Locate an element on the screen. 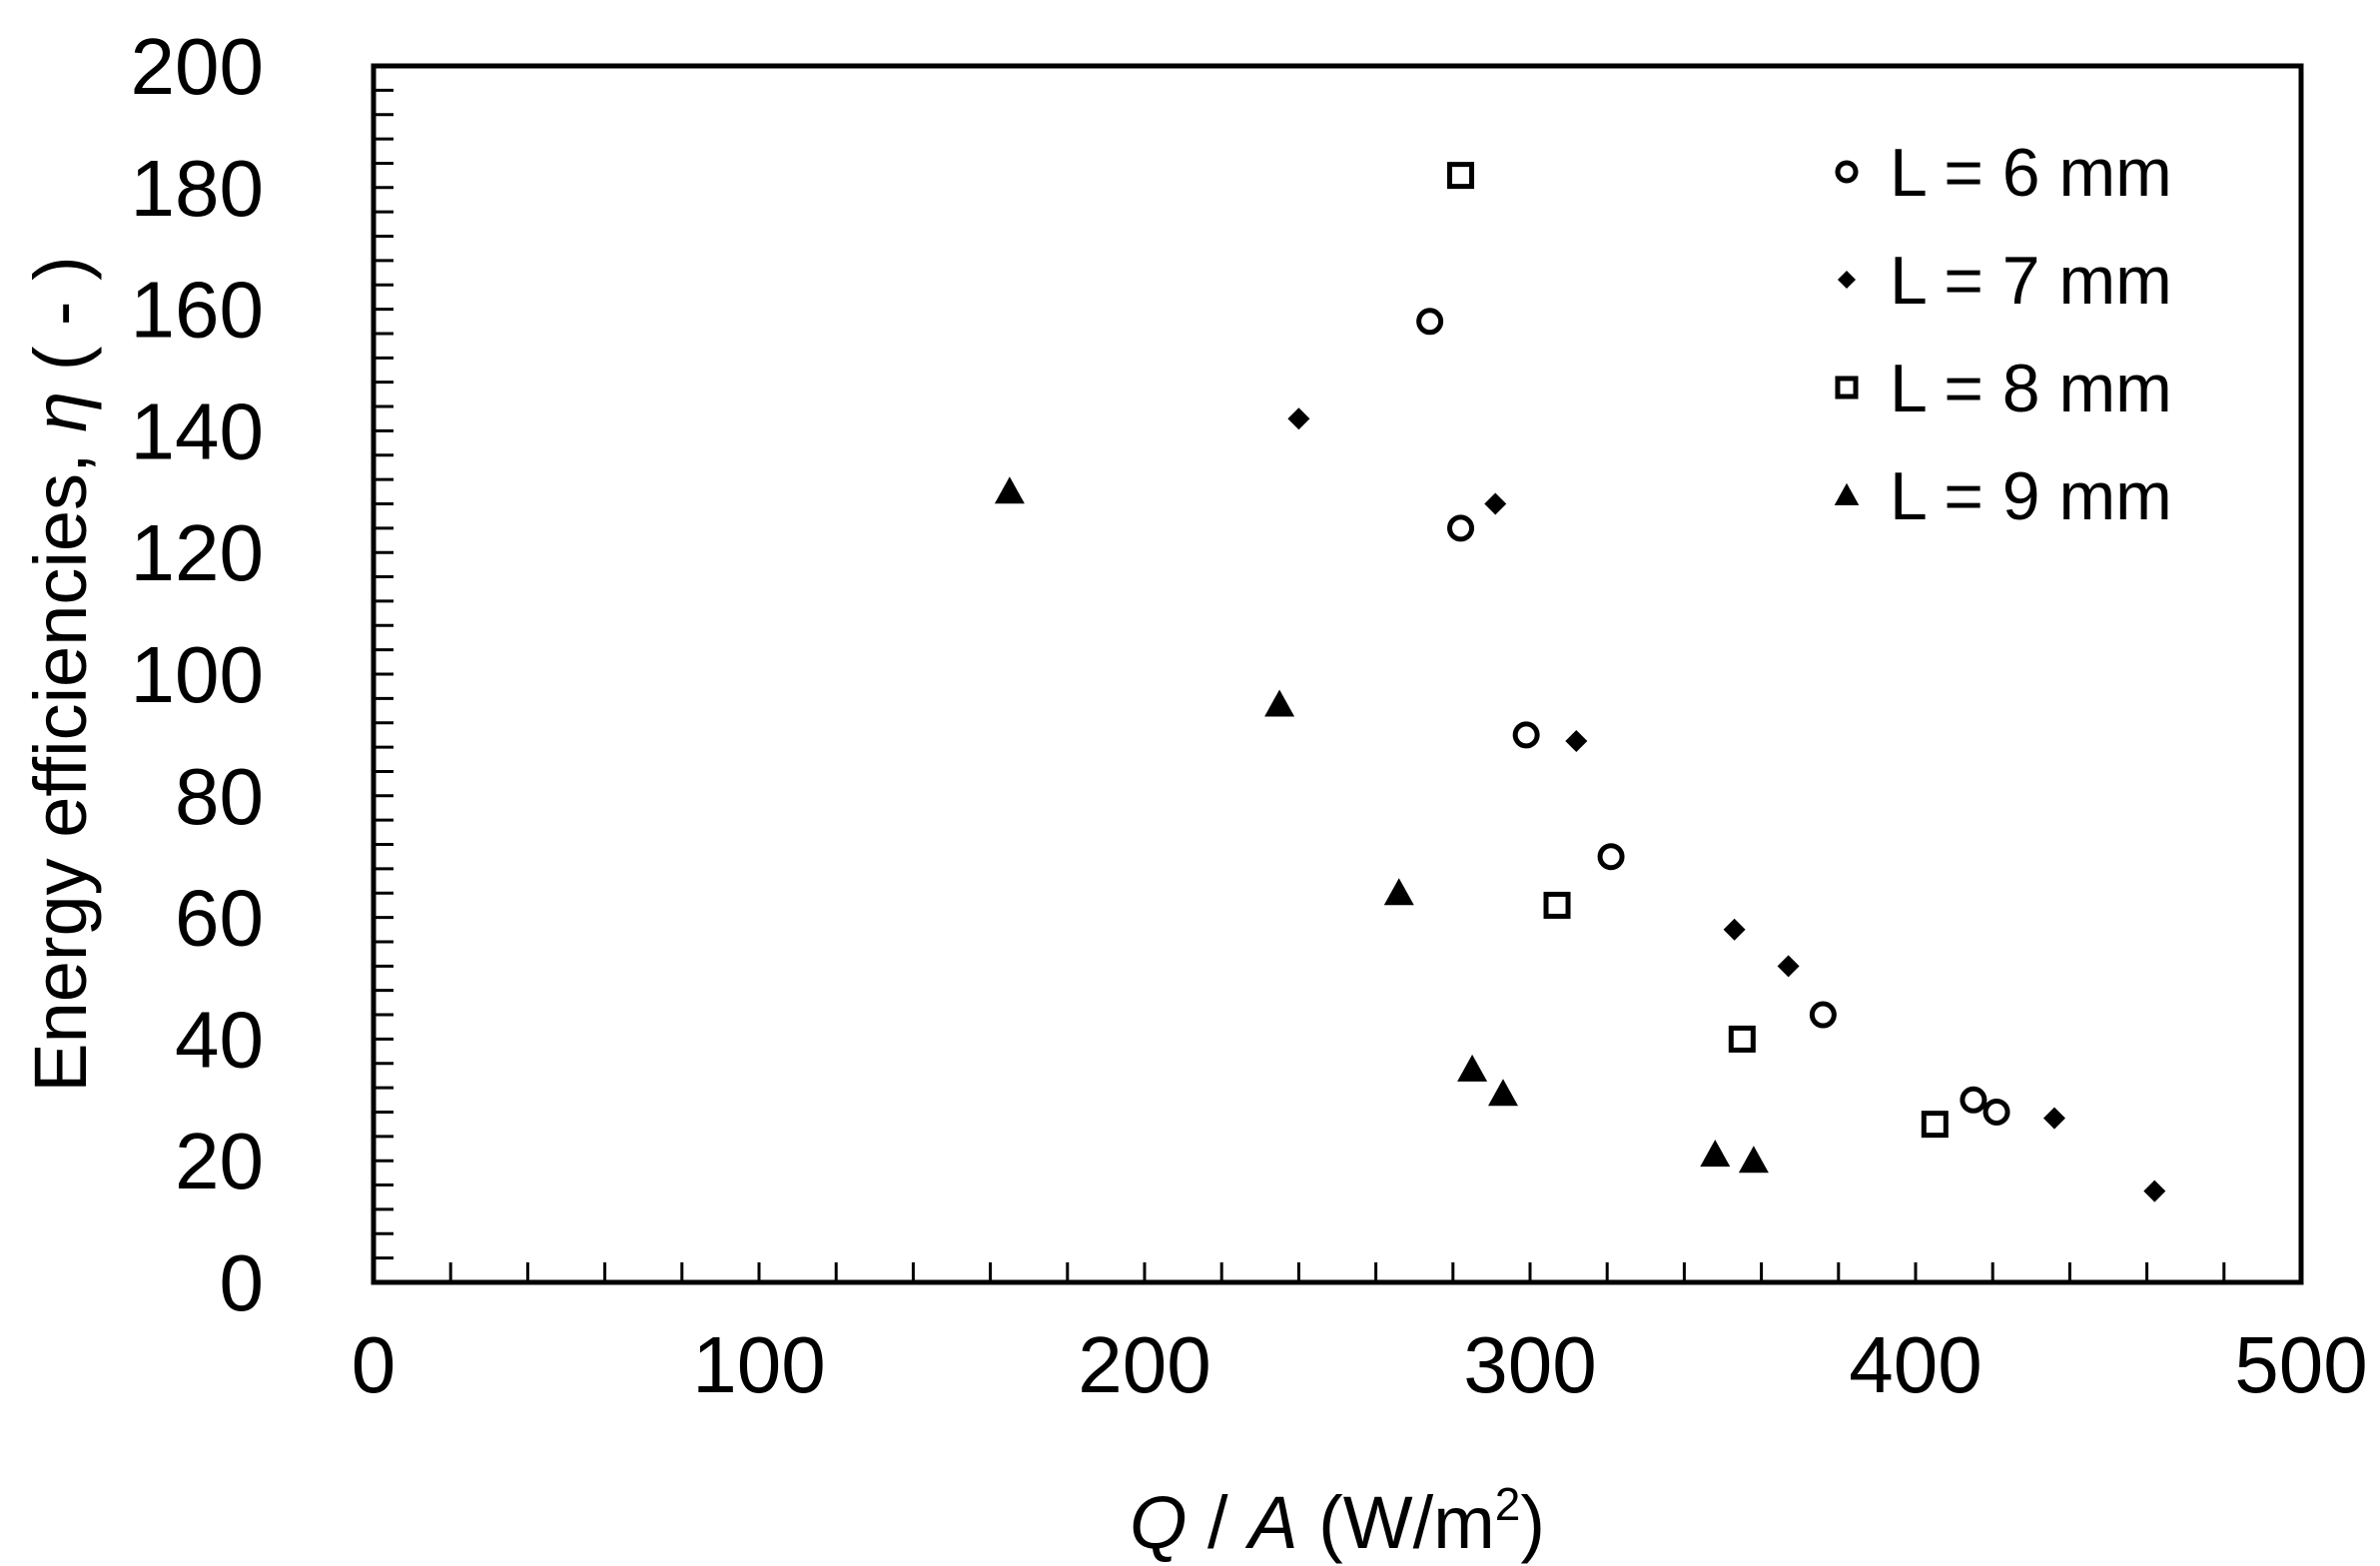 This screenshot has height=1566, width=2380. legend-label: L = 9 mm is located at coordinates (2031, 496).